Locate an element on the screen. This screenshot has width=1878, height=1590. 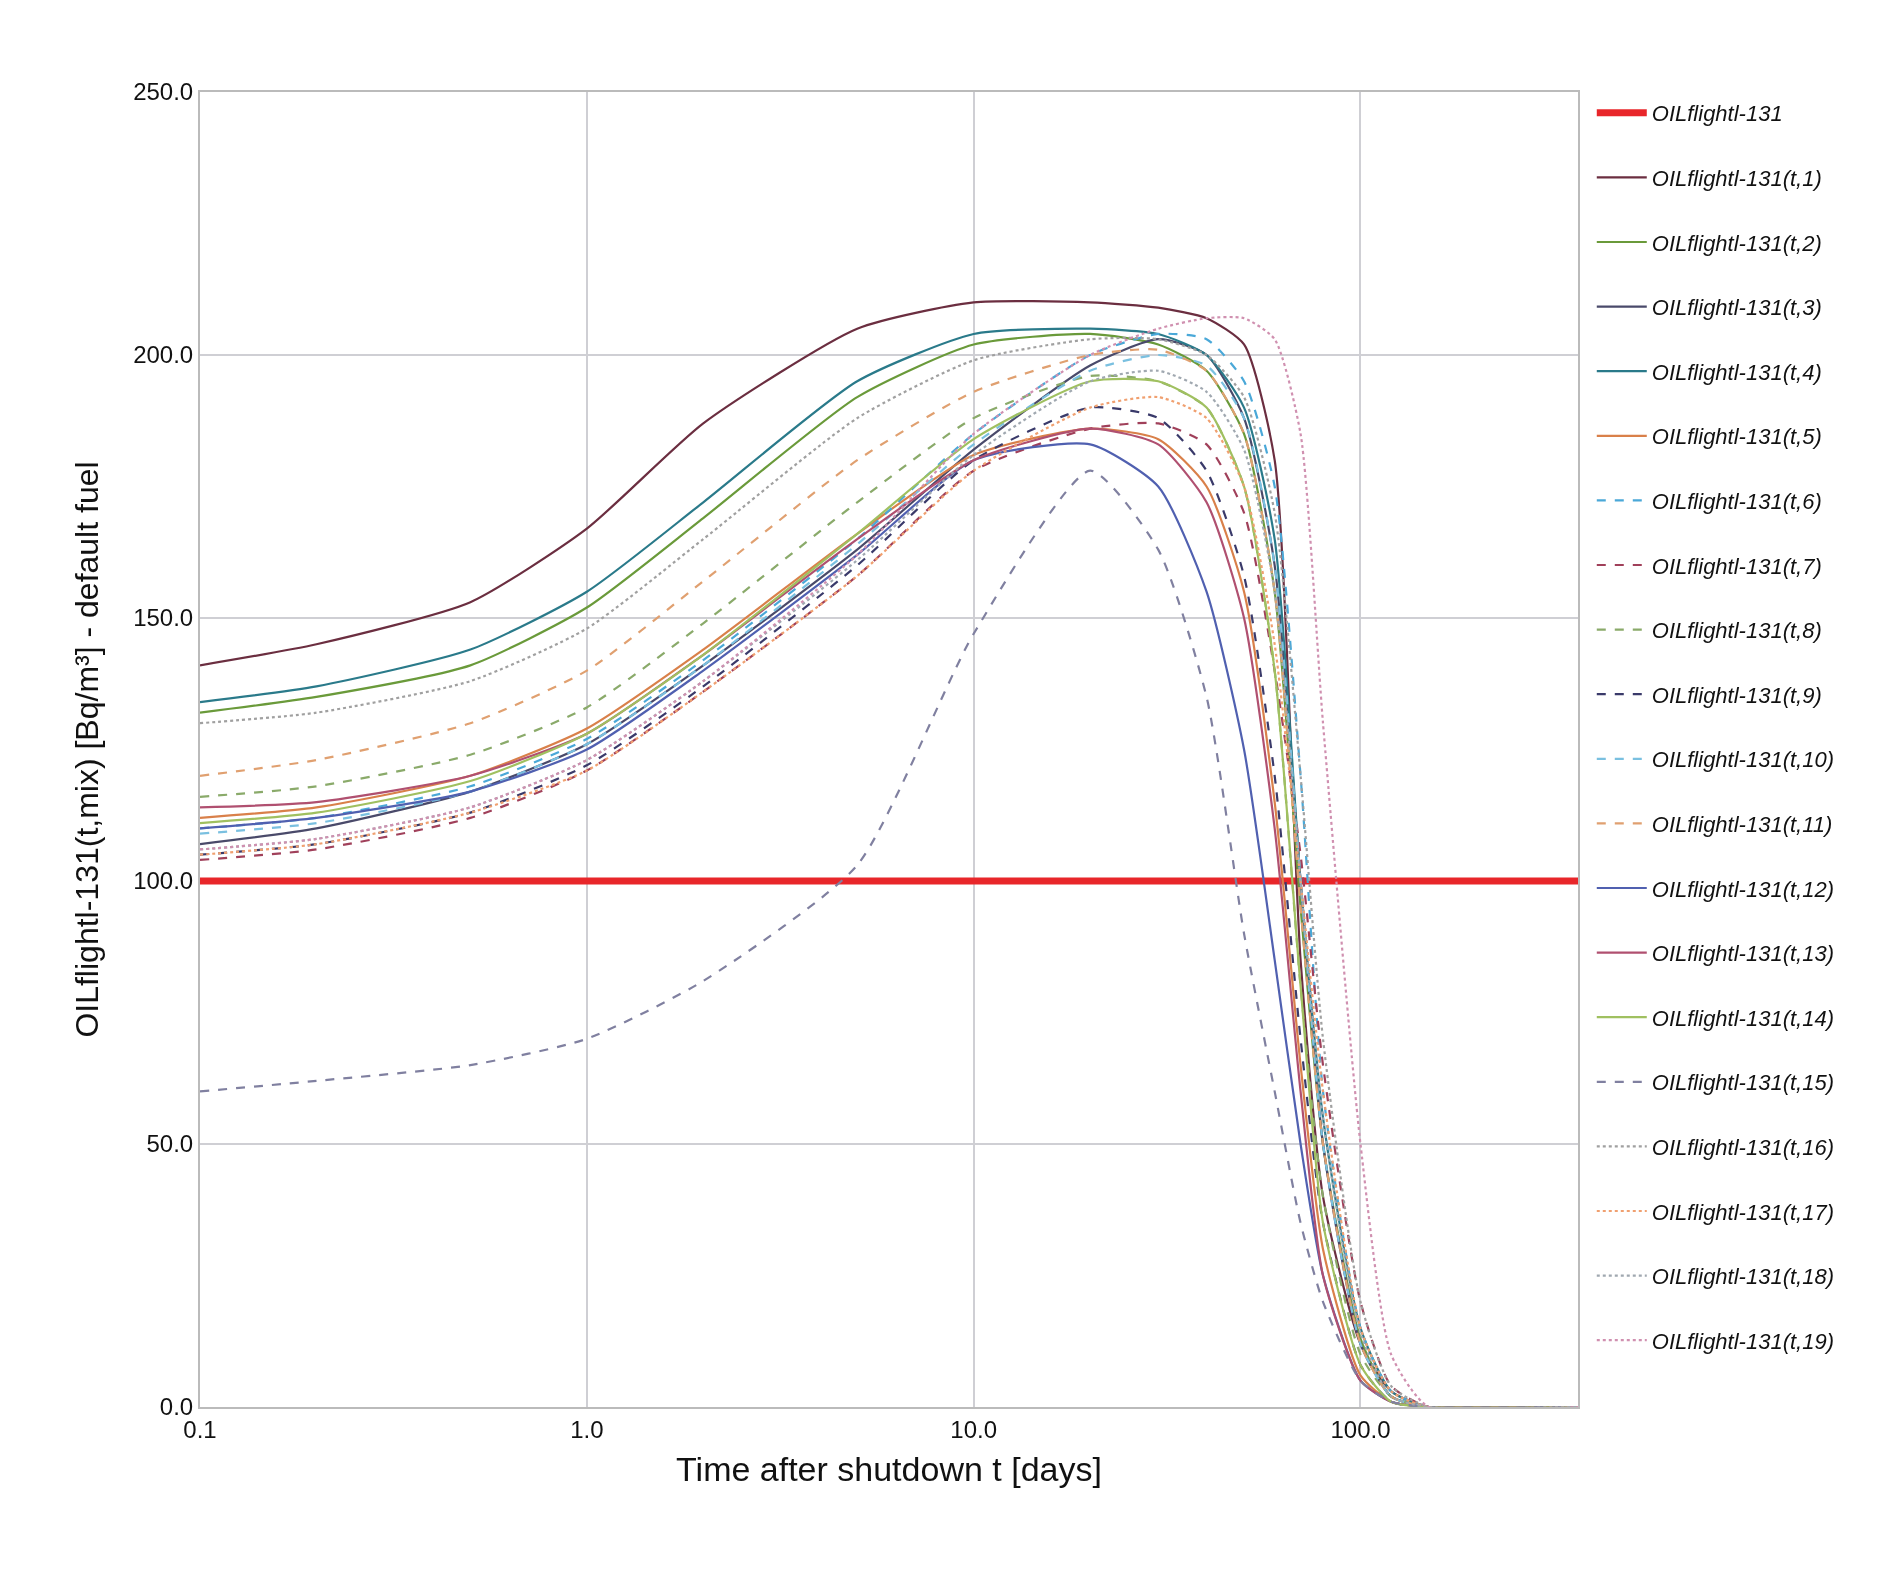
y-tick-label: 100.0 is located at coordinates (163, 881).